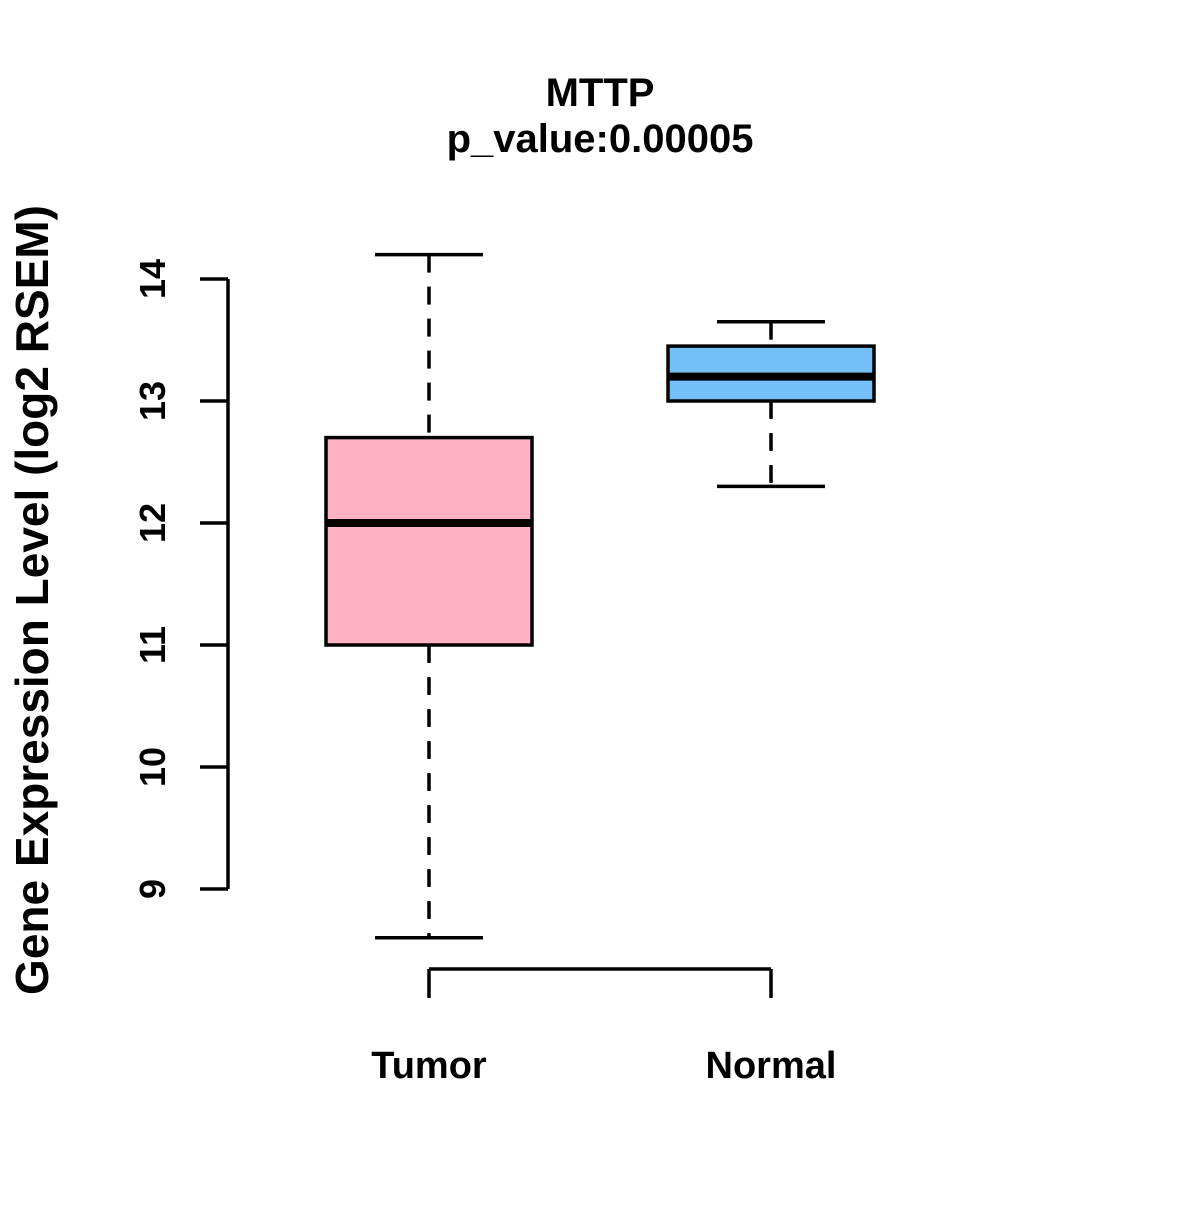  Describe the element at coordinates (429, 1066) in the screenshot. I see `x-tick-label-tumor: Tumor` at that location.